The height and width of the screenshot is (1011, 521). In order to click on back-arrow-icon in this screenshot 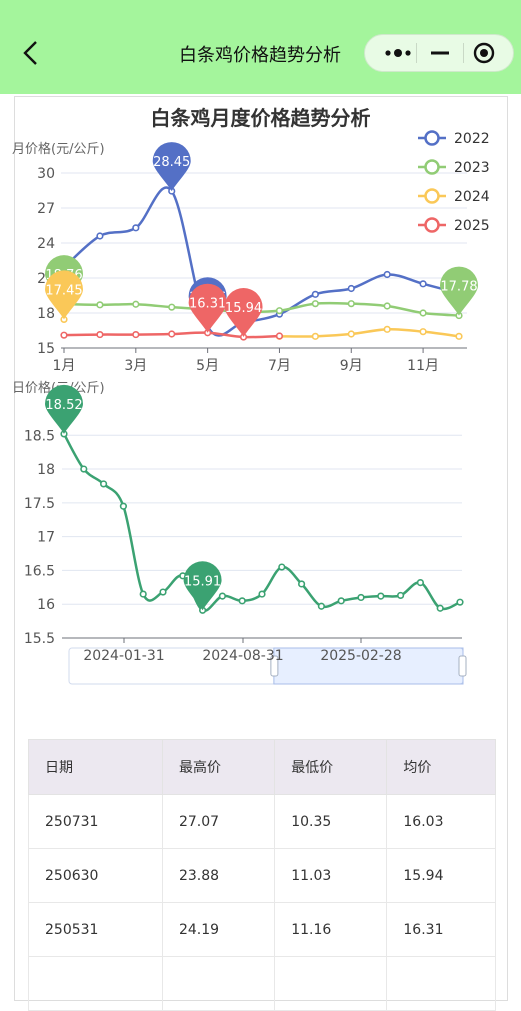, I will do `click(32, 53)`.